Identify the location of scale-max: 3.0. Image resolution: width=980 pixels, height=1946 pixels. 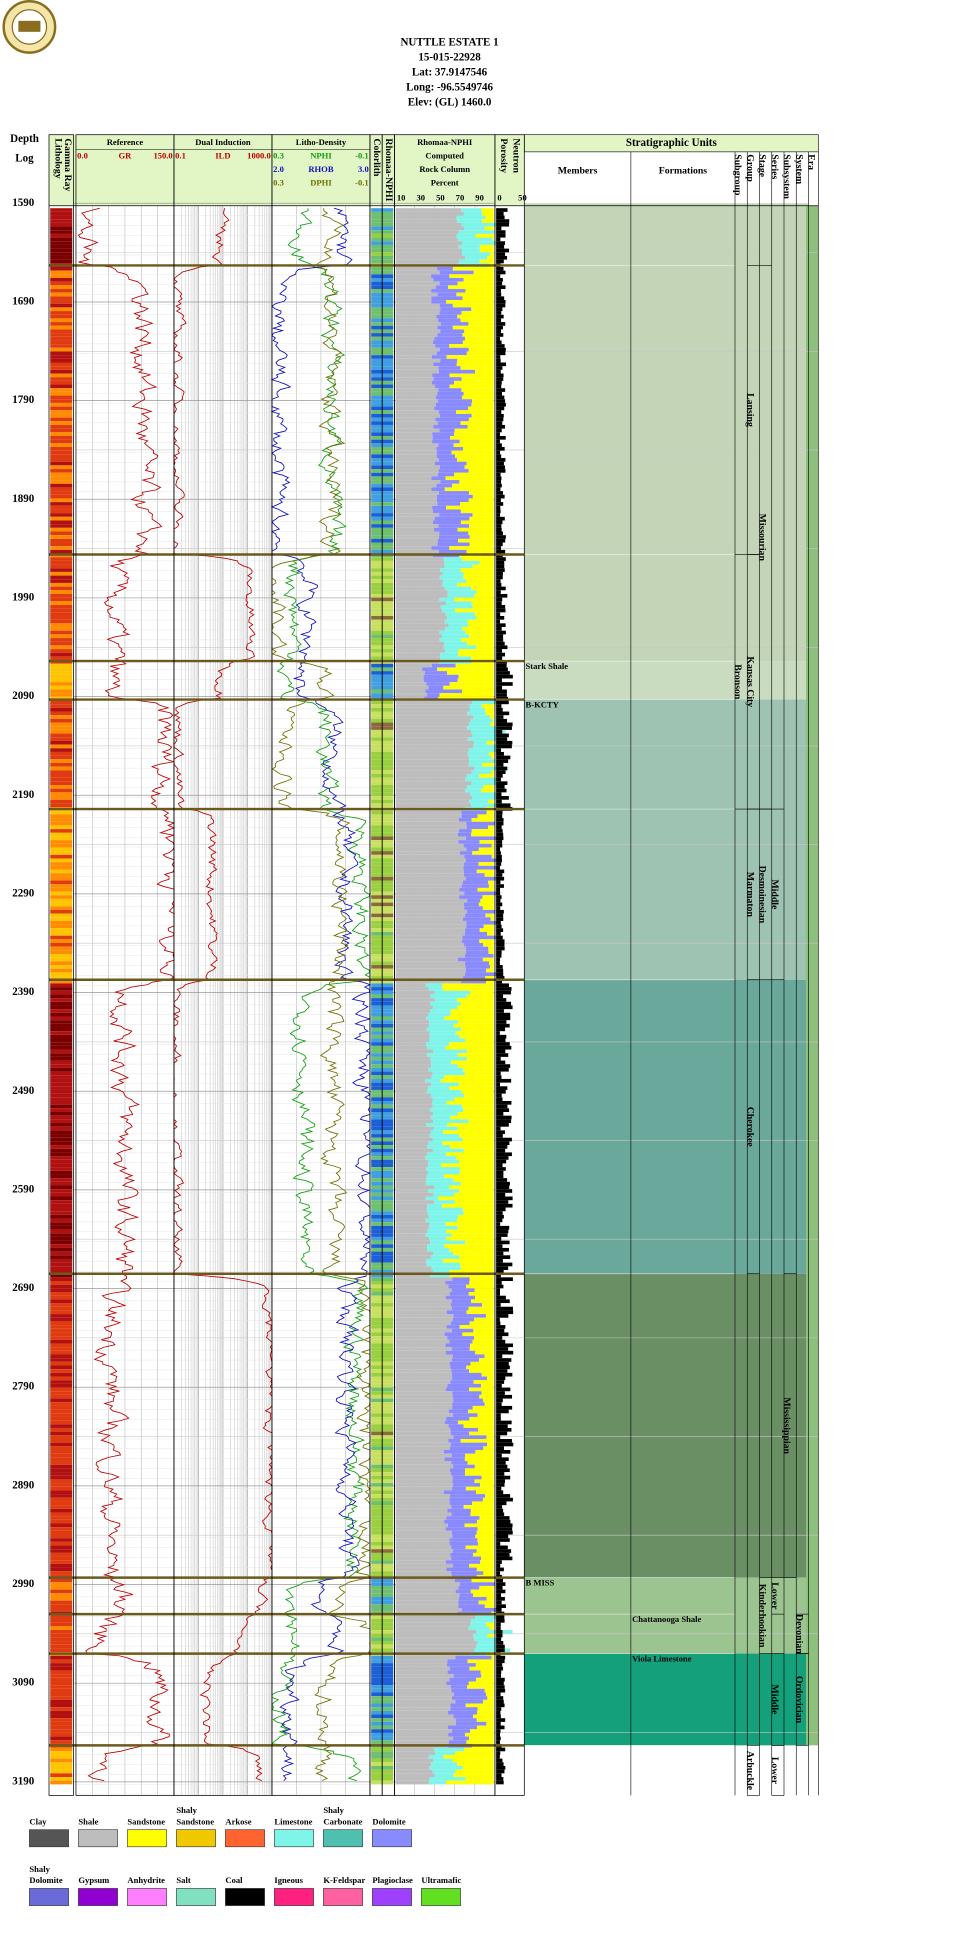
(363, 169).